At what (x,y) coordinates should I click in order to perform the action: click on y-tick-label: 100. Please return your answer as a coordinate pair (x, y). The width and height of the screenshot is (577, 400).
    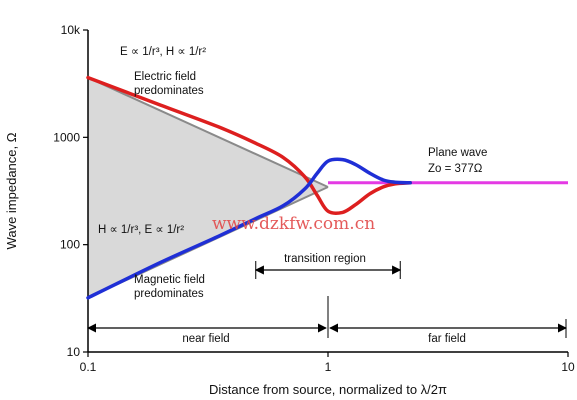
    Looking at the image, I should click on (70, 245).